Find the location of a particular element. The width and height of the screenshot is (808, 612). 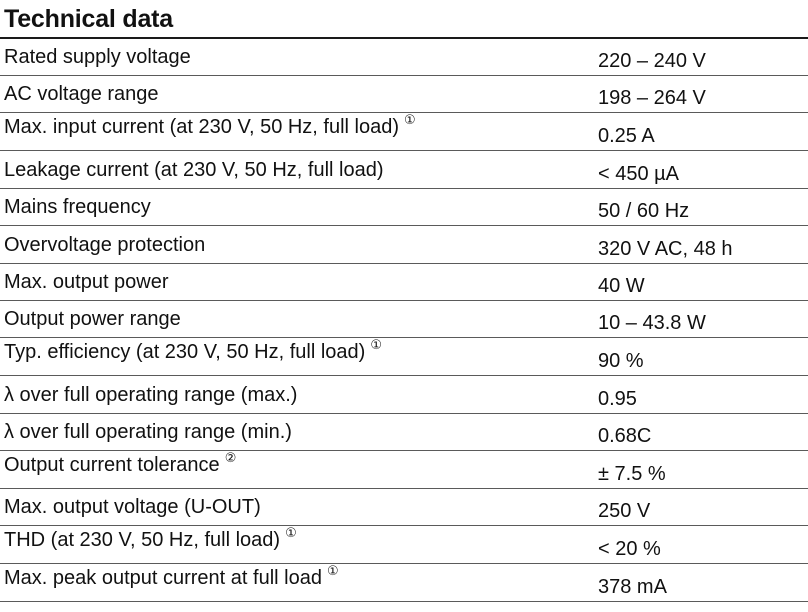

row-value: ± 7.5 % is located at coordinates (632, 474).